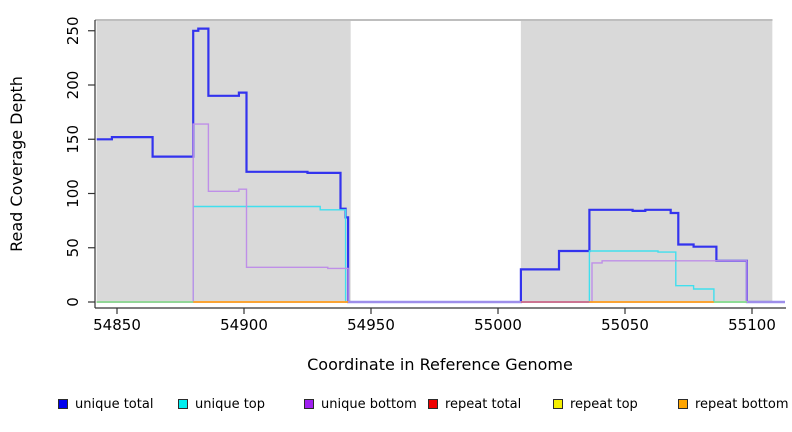  Describe the element at coordinates (73, 30) in the screenshot. I see `y-tick-label: 250` at that location.